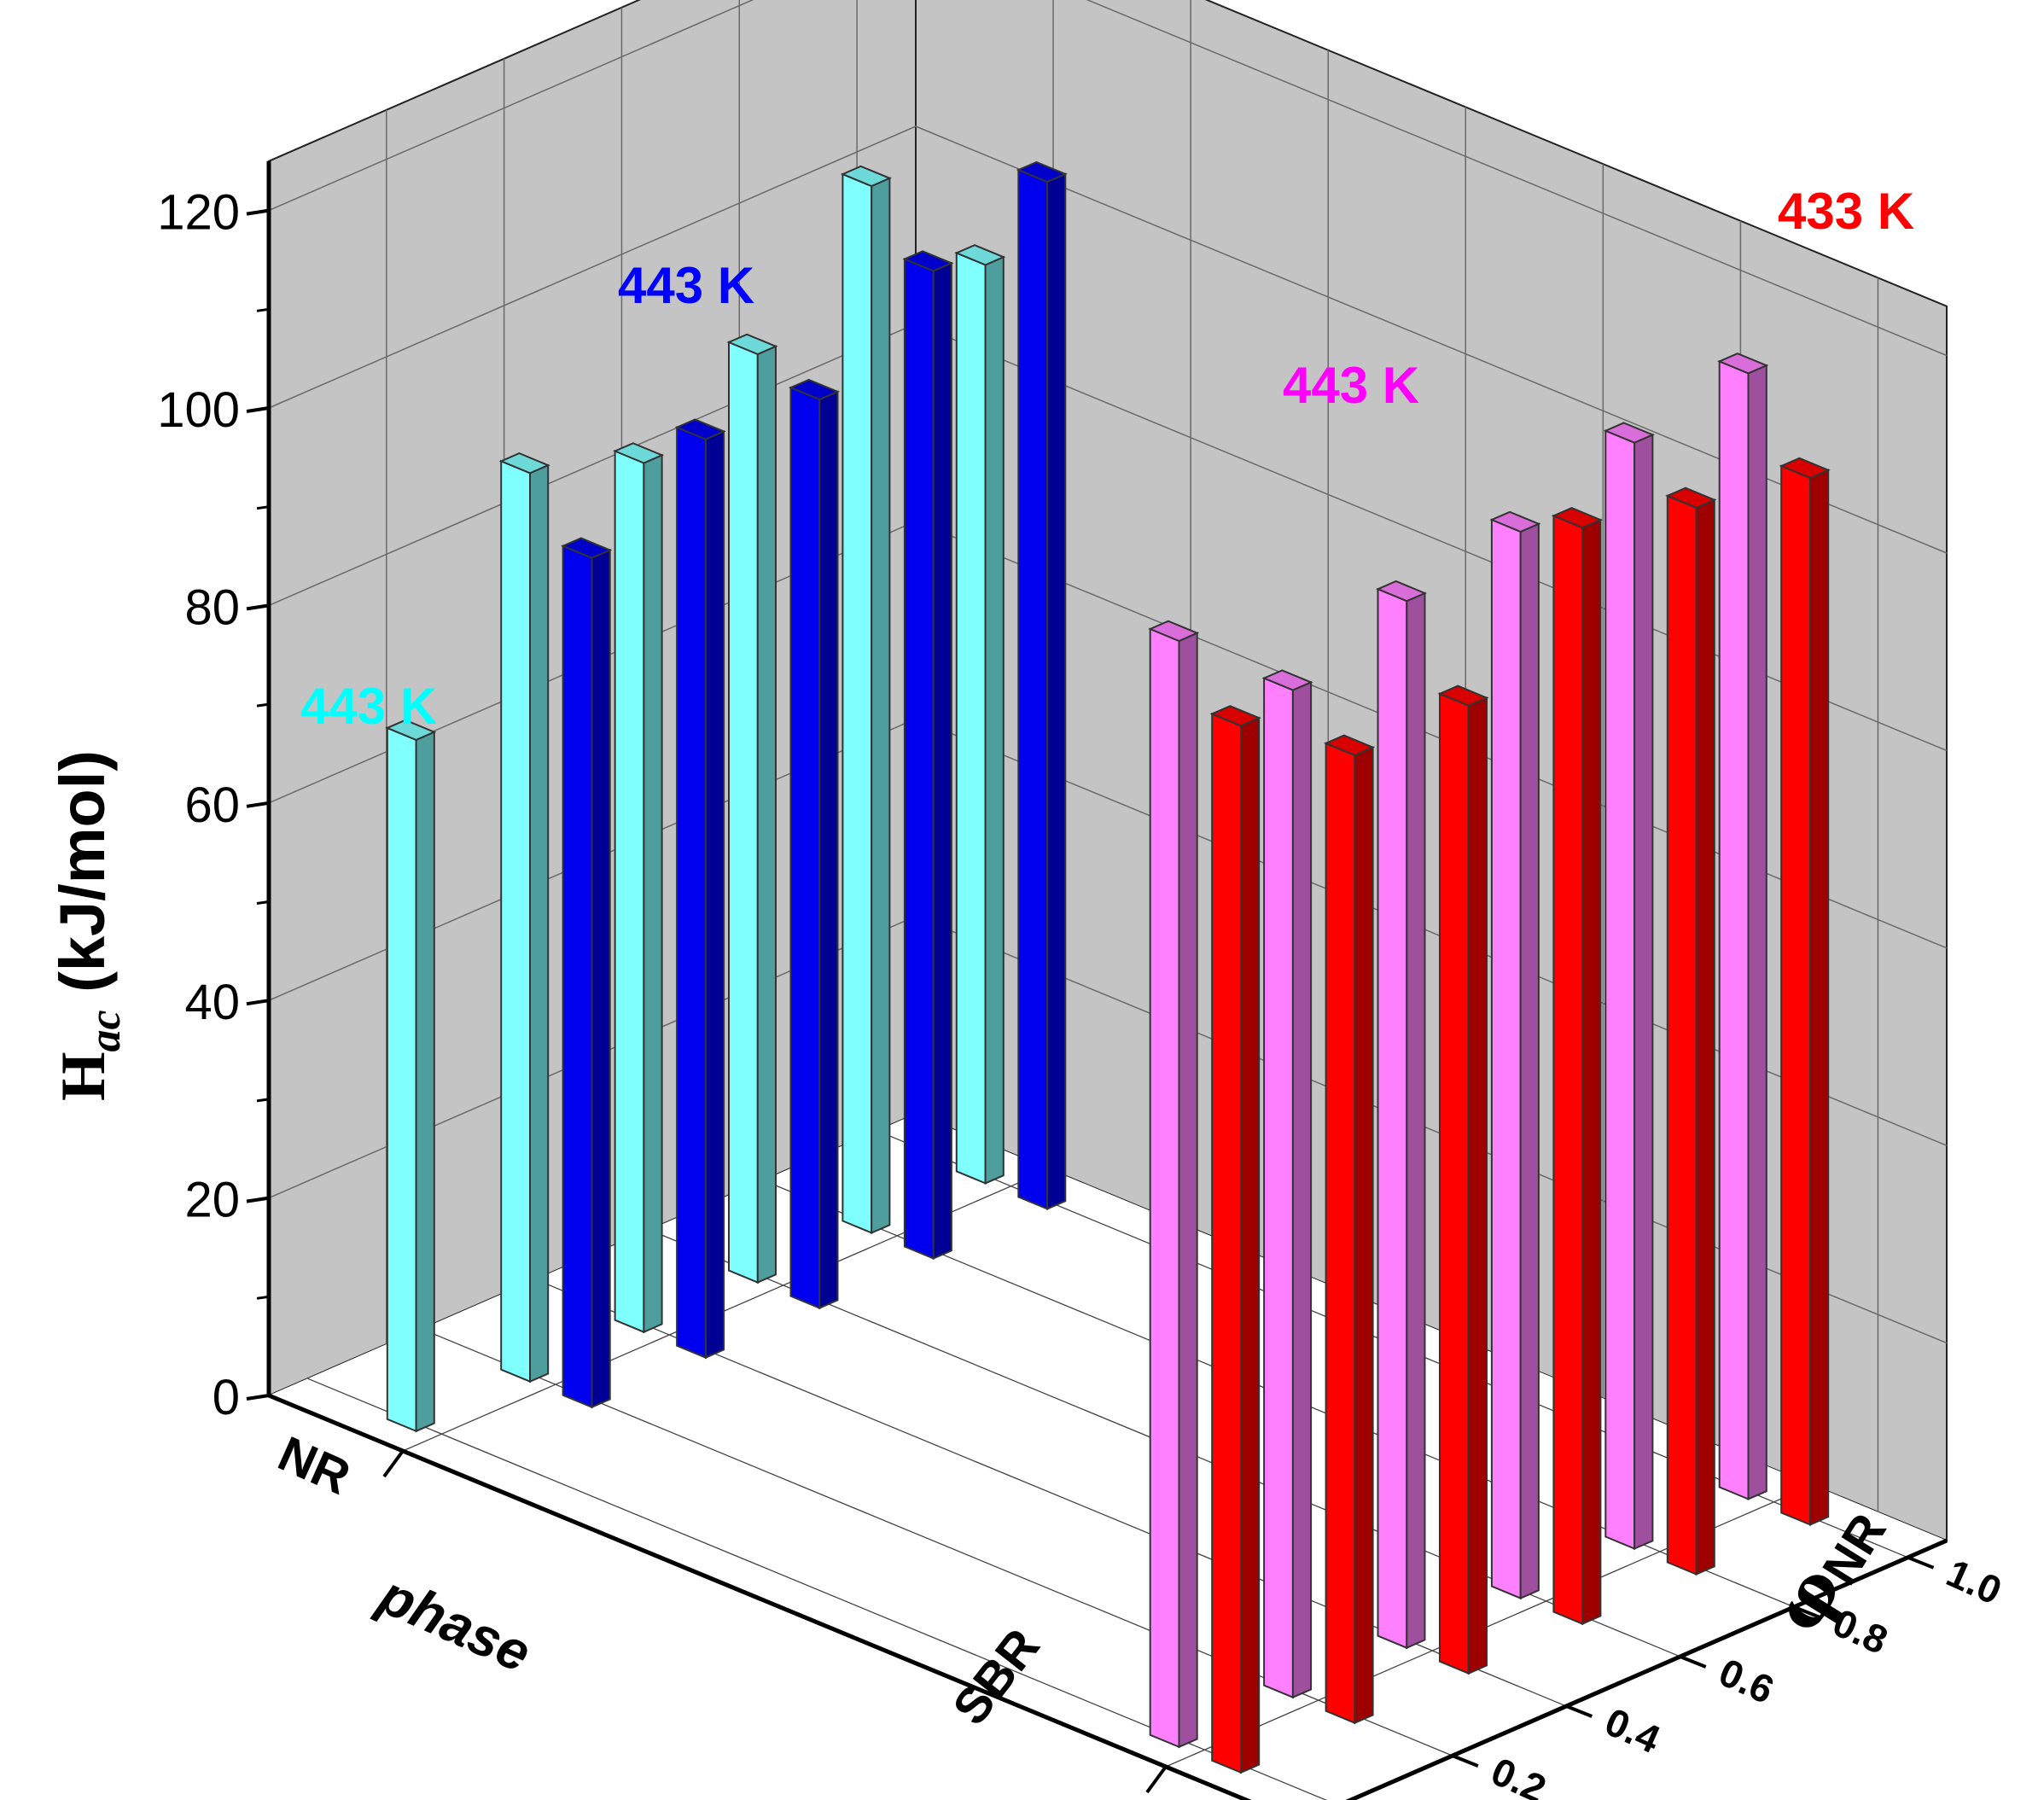 This screenshot has height=1800, width=2044. What do you see at coordinates (1974, 1581) in the screenshot?
I see `phi-tick-label: 1.0` at bounding box center [1974, 1581].